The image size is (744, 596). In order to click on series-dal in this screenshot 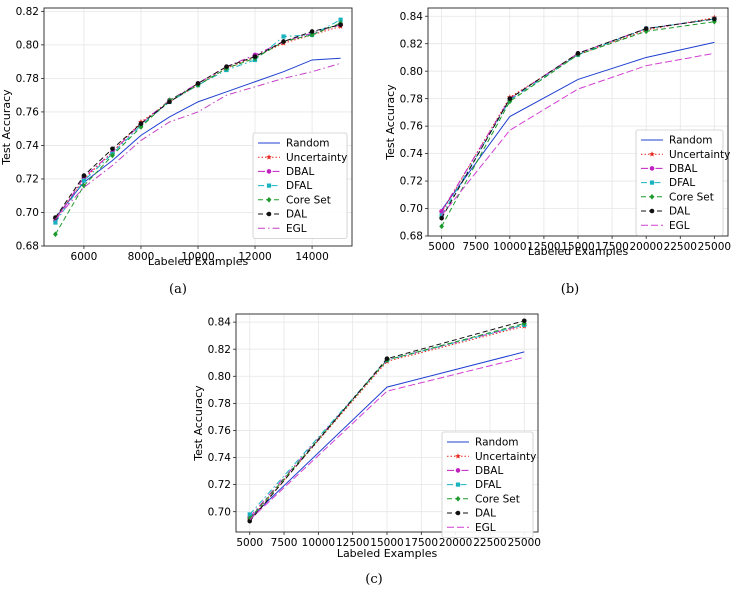, I will do `click(198, 121)`.